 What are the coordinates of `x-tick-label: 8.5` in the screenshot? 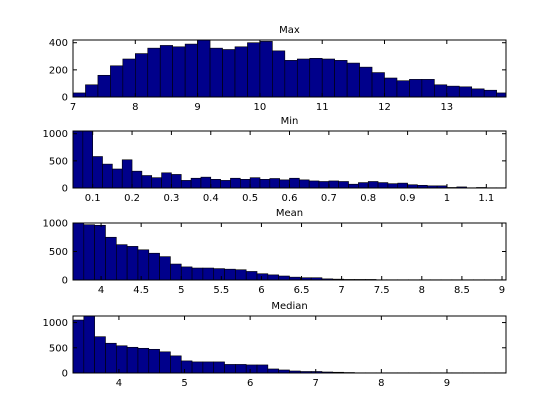 It's located at (462, 290).